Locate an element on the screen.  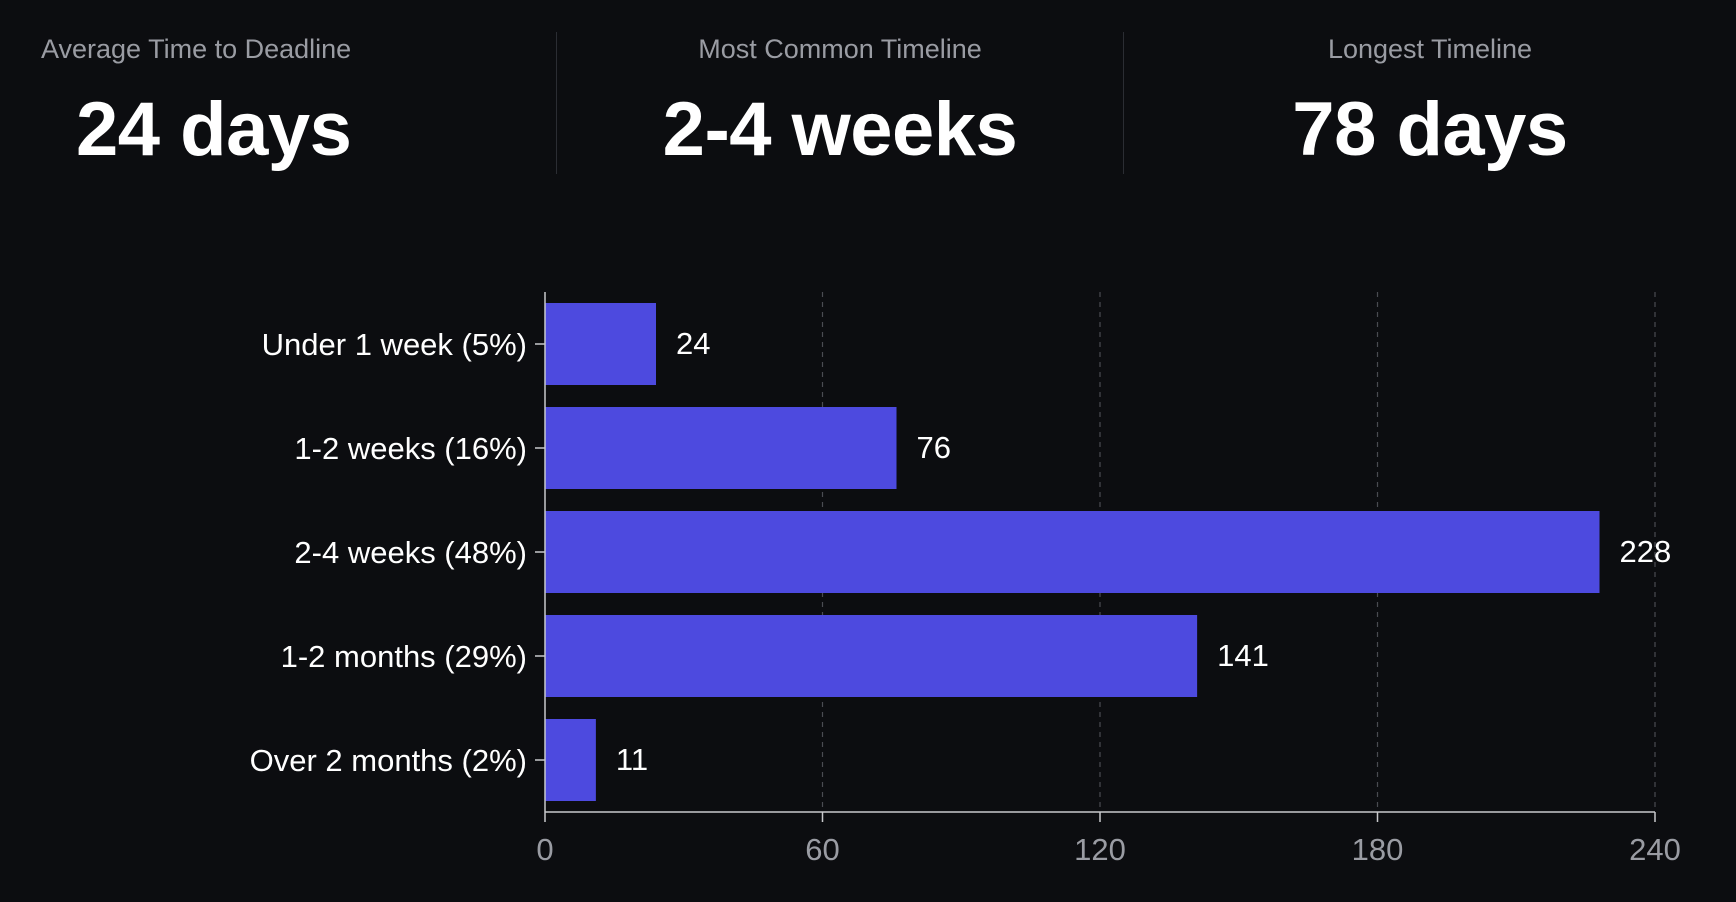
stat-average-time: Average Time to Deadline 24 days is located at coordinates (278, 90).